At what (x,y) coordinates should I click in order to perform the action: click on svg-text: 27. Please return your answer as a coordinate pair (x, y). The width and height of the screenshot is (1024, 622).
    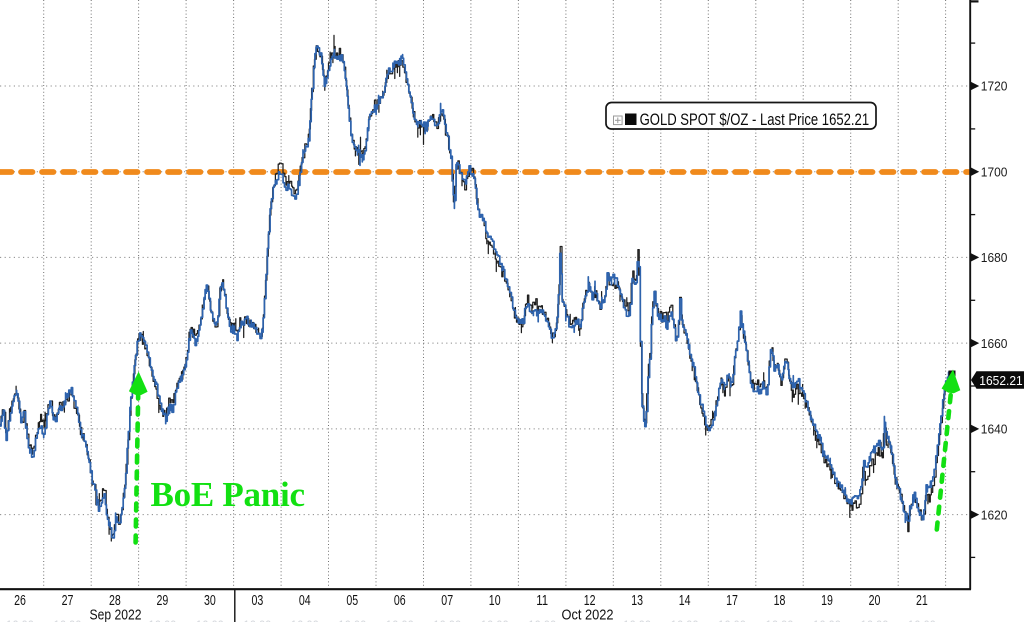
    Looking at the image, I should click on (68, 601).